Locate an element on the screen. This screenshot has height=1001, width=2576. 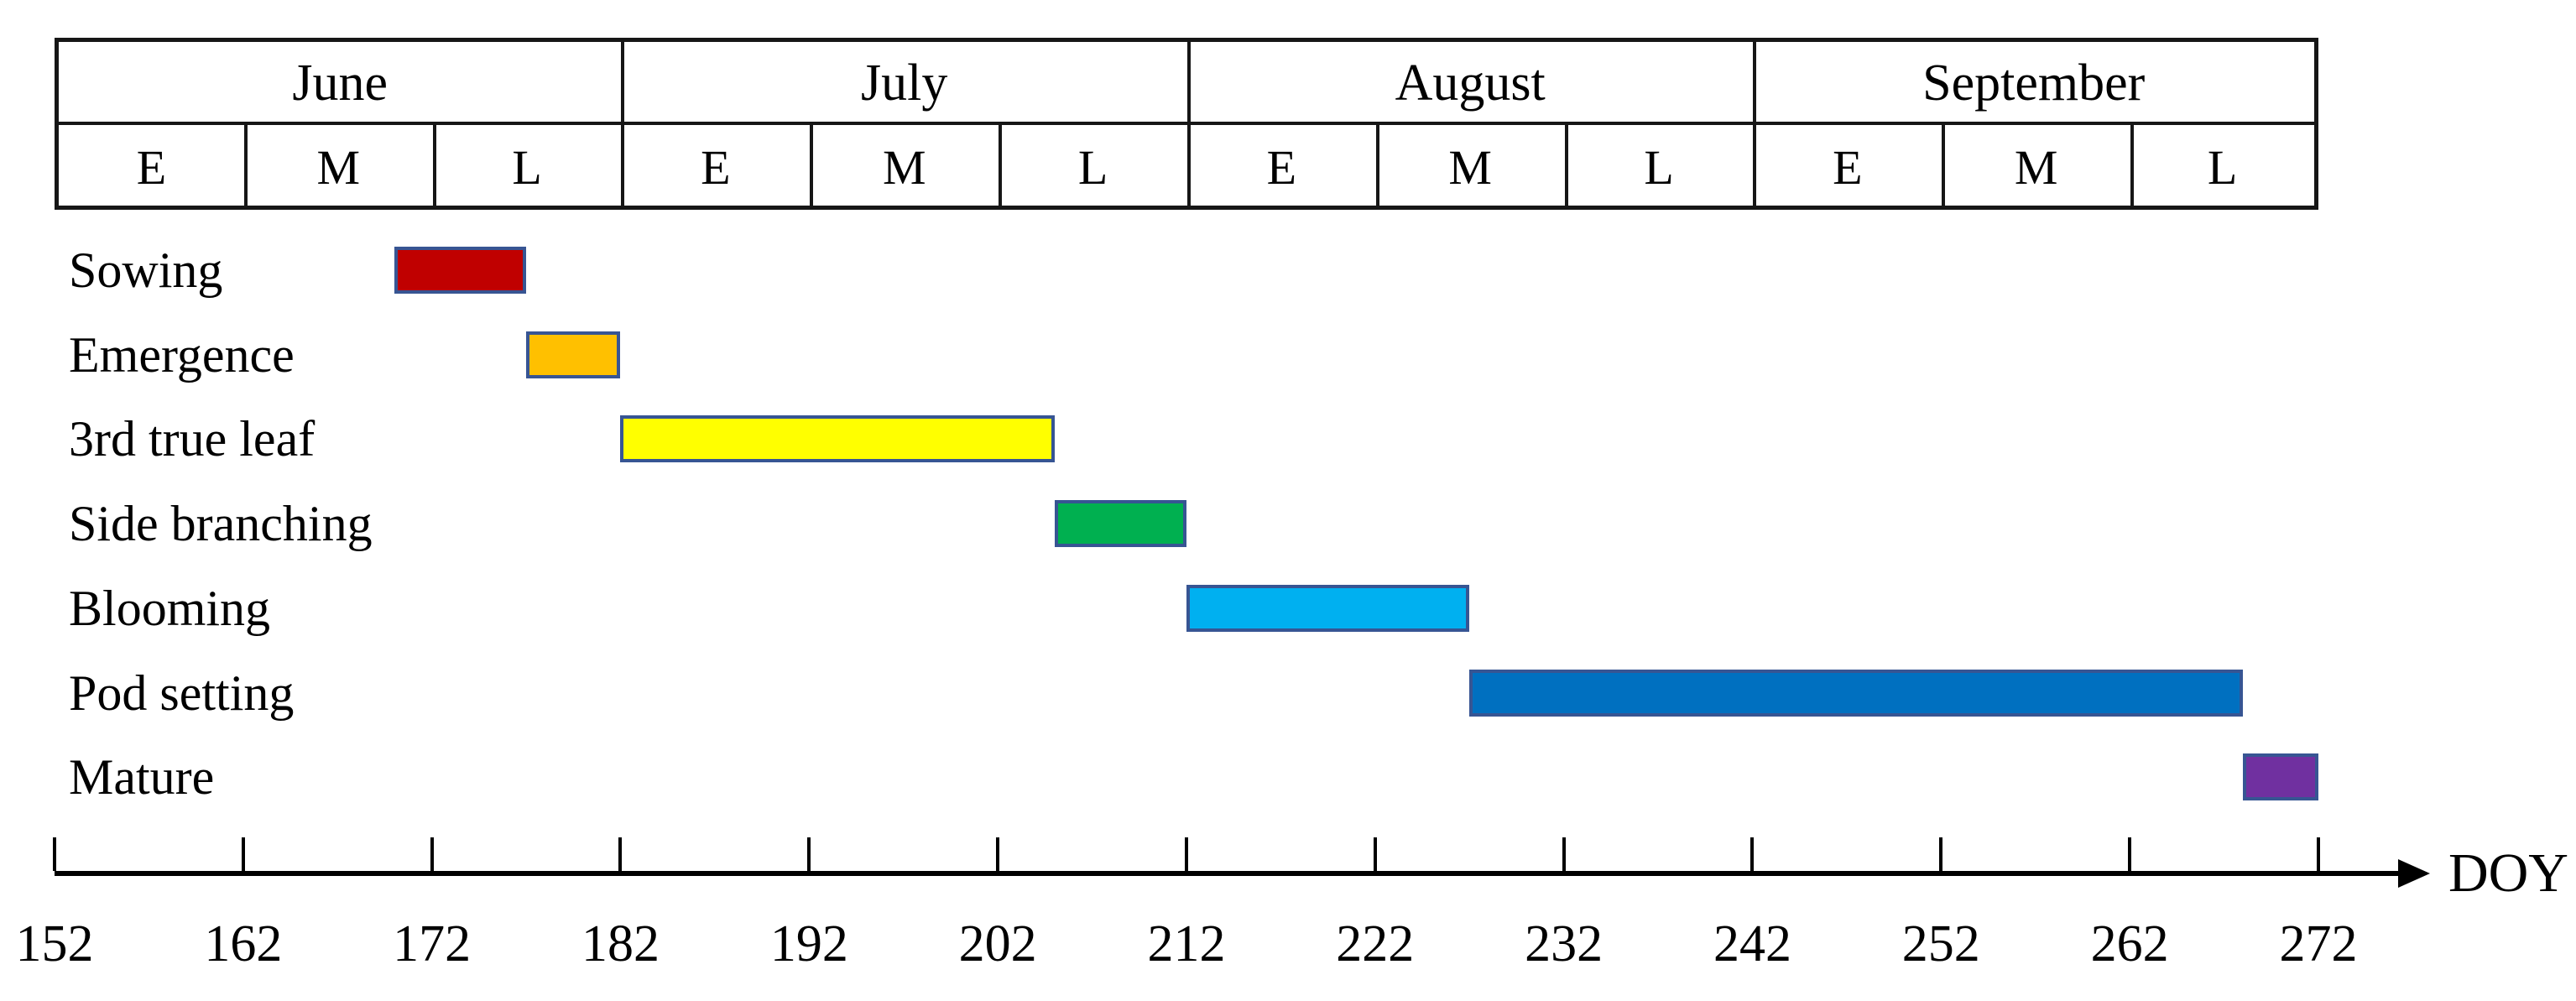
tick-label-222: 222 is located at coordinates (1375, 944).